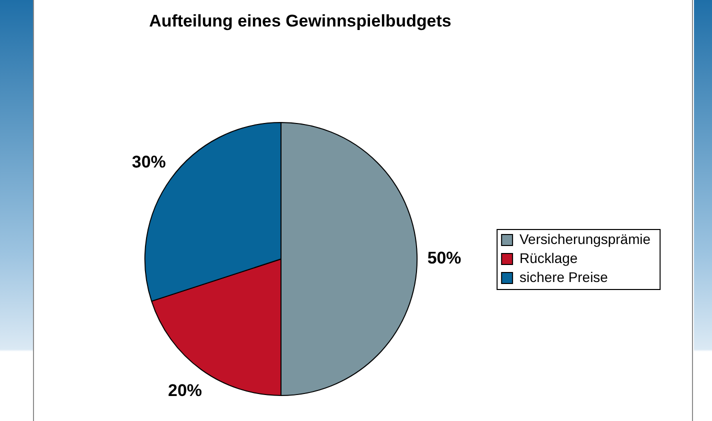  Describe the element at coordinates (585, 238) in the screenshot. I see `legend-label: Versicherungsprämie` at that location.